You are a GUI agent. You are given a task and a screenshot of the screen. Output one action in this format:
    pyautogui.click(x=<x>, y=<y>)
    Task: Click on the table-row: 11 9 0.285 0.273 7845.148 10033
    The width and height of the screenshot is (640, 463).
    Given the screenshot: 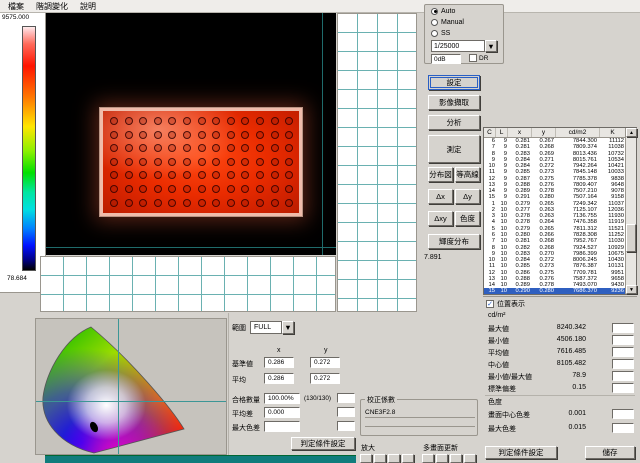 What is the action you would take?
    pyautogui.click(x=555, y=172)
    